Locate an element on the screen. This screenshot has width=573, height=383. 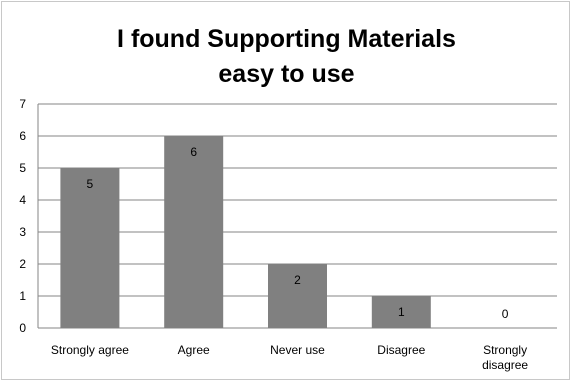
chart-title-line-1: I found Supporting Materials is located at coordinates (286, 39).